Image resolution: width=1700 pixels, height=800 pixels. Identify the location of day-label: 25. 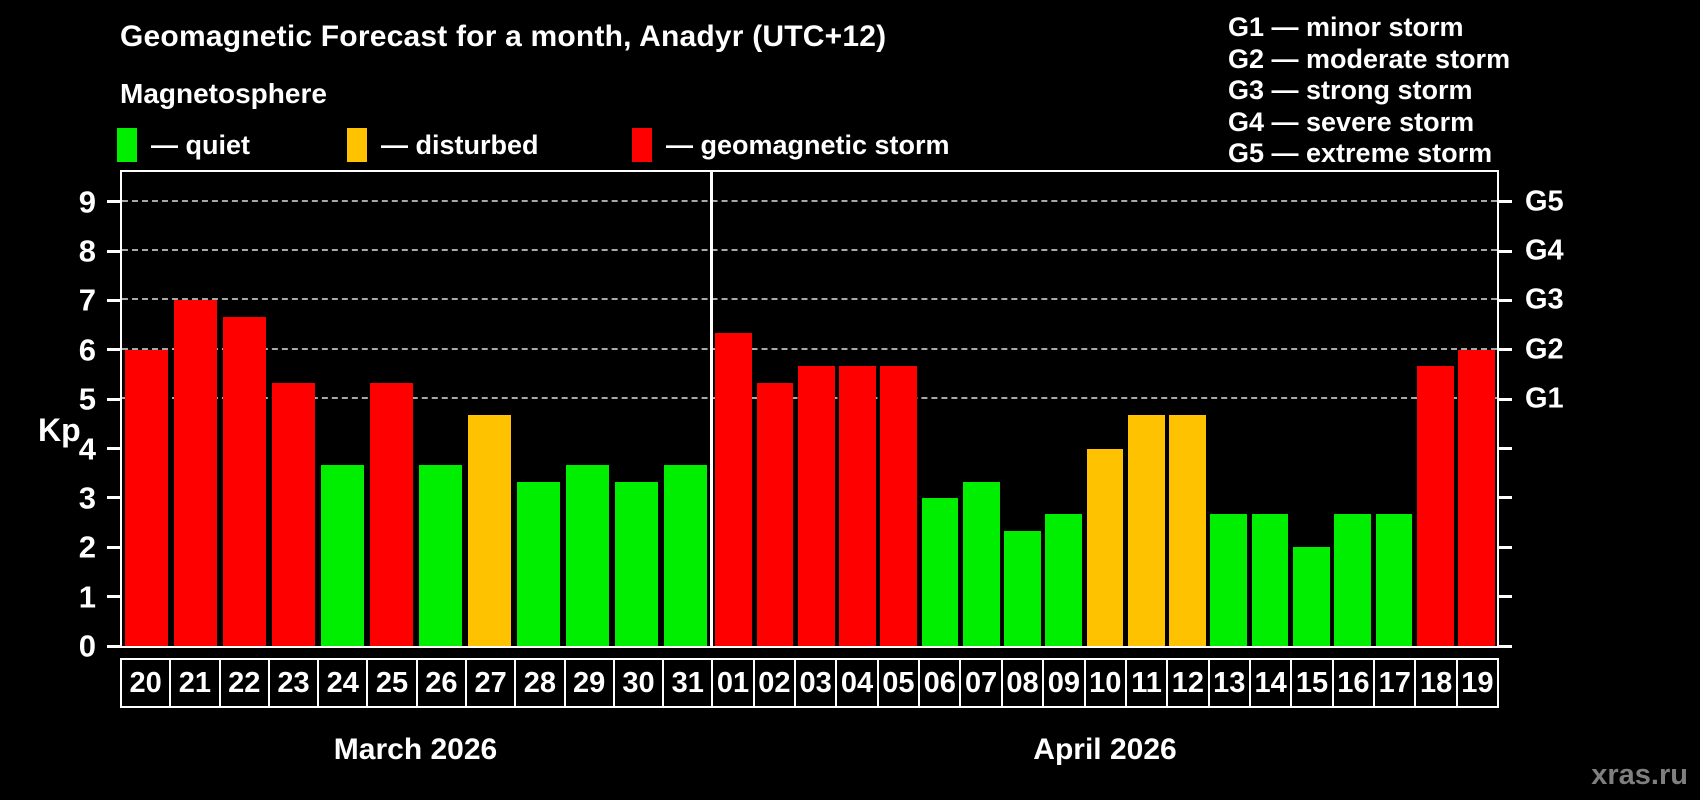
(390, 683).